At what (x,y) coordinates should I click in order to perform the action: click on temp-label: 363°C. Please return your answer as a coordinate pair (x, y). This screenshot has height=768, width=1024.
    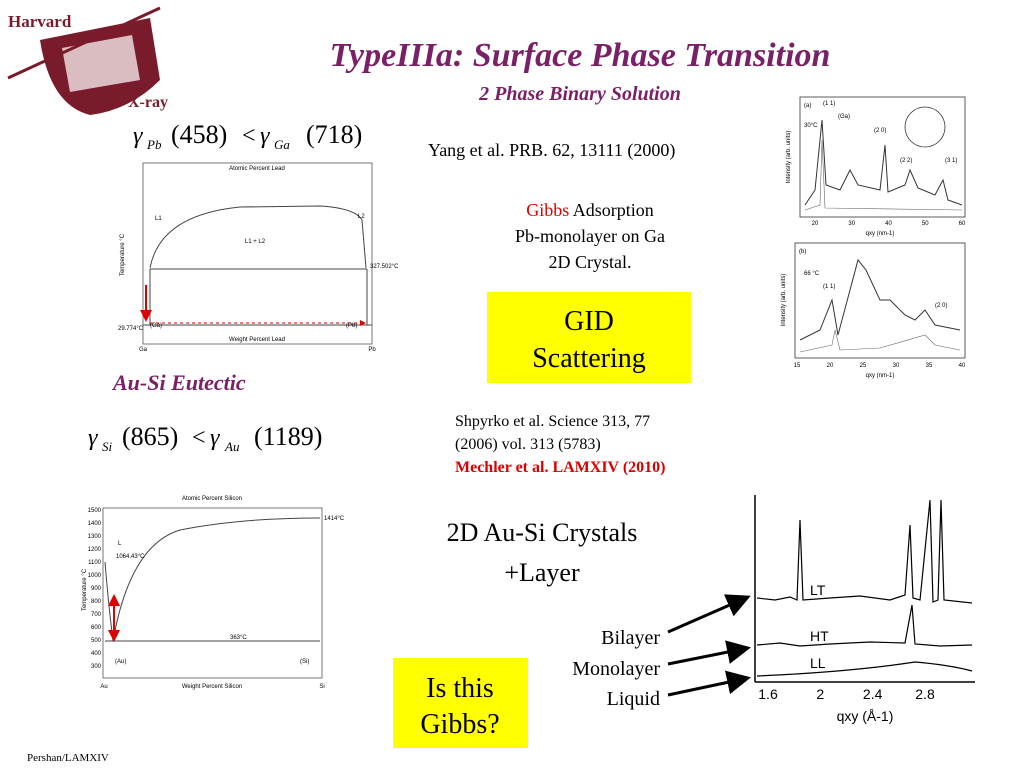
    Looking at the image, I should click on (238, 638).